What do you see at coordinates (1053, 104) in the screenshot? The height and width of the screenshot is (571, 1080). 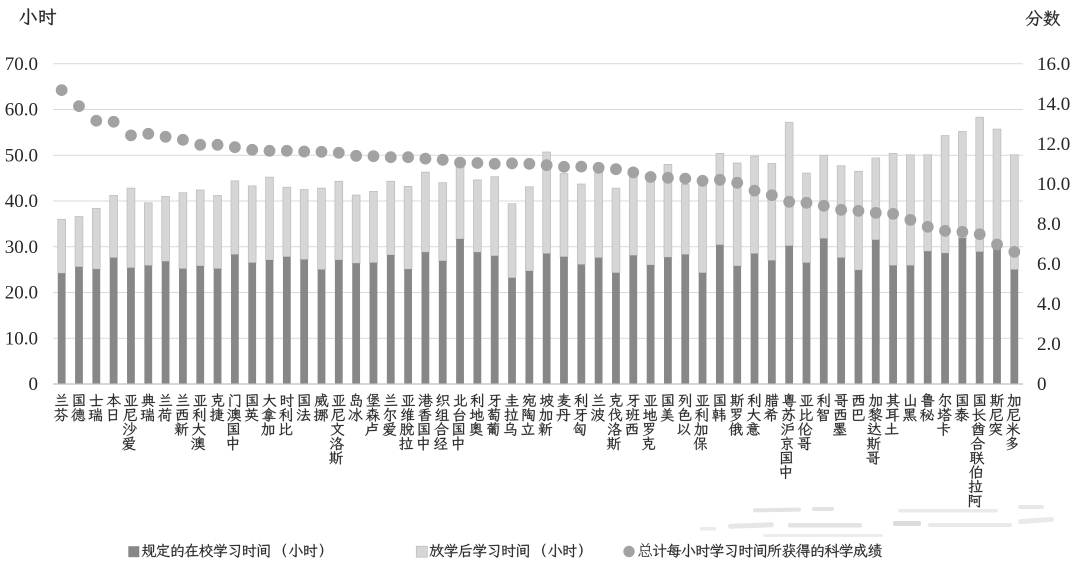 I see `svg-text: 14.0` at bounding box center [1053, 104].